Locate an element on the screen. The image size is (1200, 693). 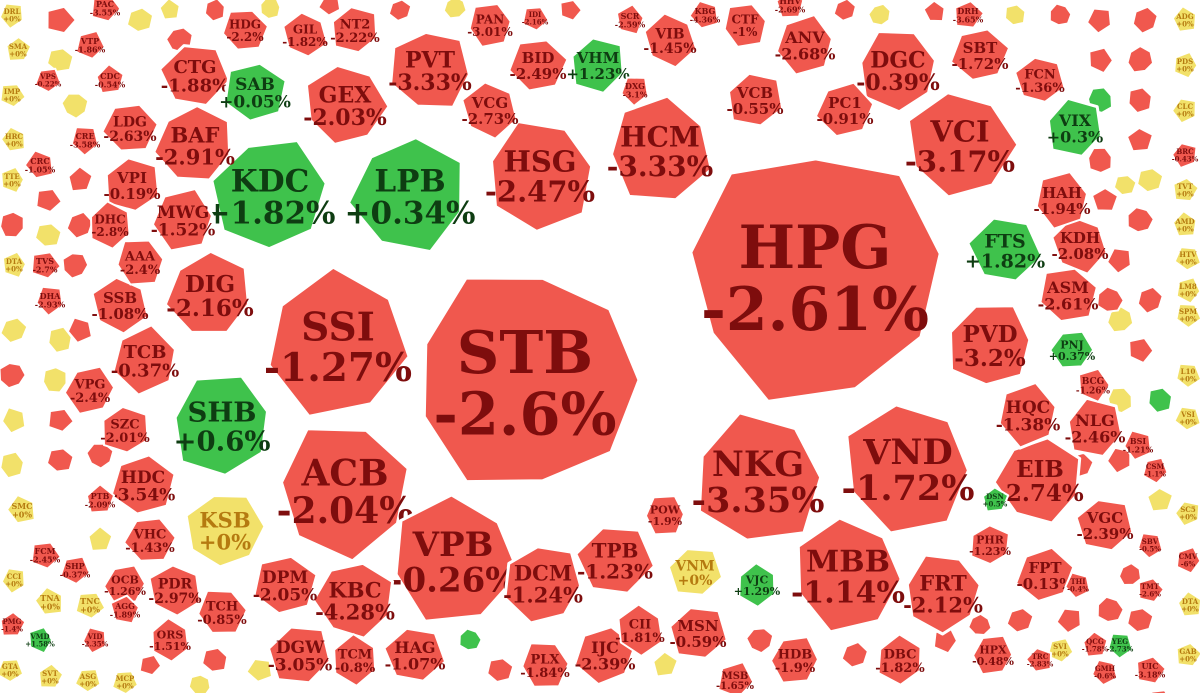
stock-cell-shb: SHB+0.6% is located at coordinates (222, 425).